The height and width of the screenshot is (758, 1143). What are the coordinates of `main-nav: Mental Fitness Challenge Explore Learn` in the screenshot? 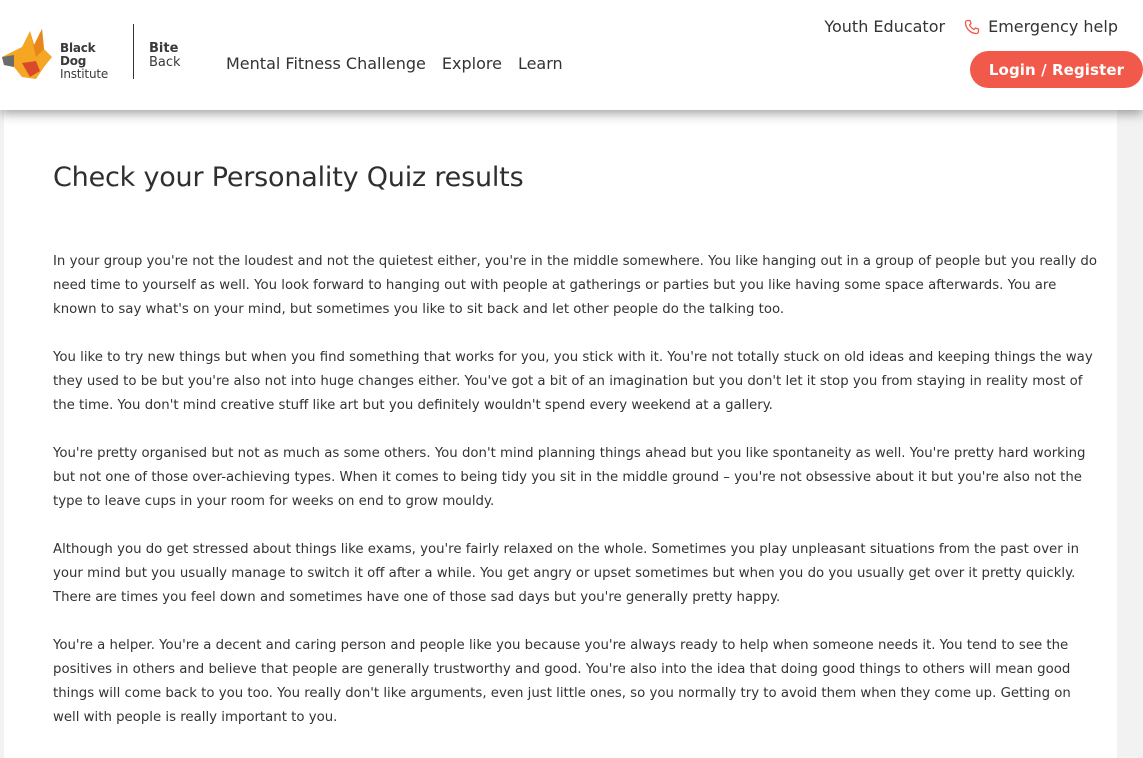 It's located at (394, 63).